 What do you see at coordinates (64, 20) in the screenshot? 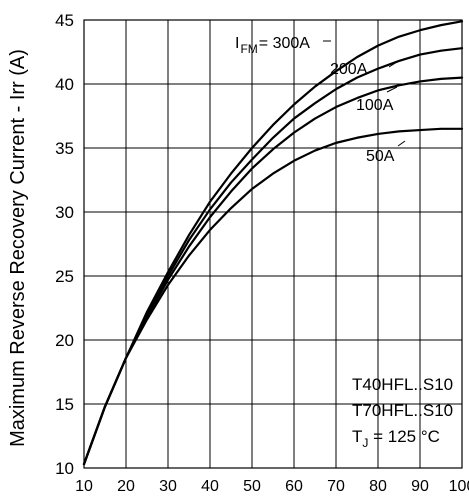
I see `y-tick-label: 45` at bounding box center [64, 20].